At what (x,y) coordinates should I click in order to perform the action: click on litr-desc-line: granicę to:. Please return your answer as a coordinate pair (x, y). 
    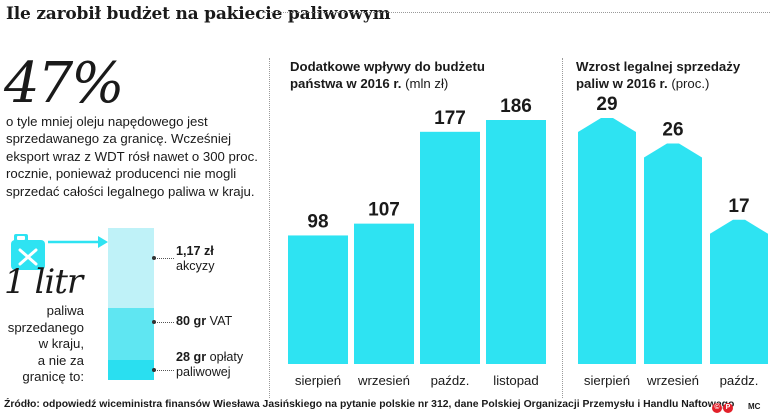
    Looking at the image, I should click on (53, 376).